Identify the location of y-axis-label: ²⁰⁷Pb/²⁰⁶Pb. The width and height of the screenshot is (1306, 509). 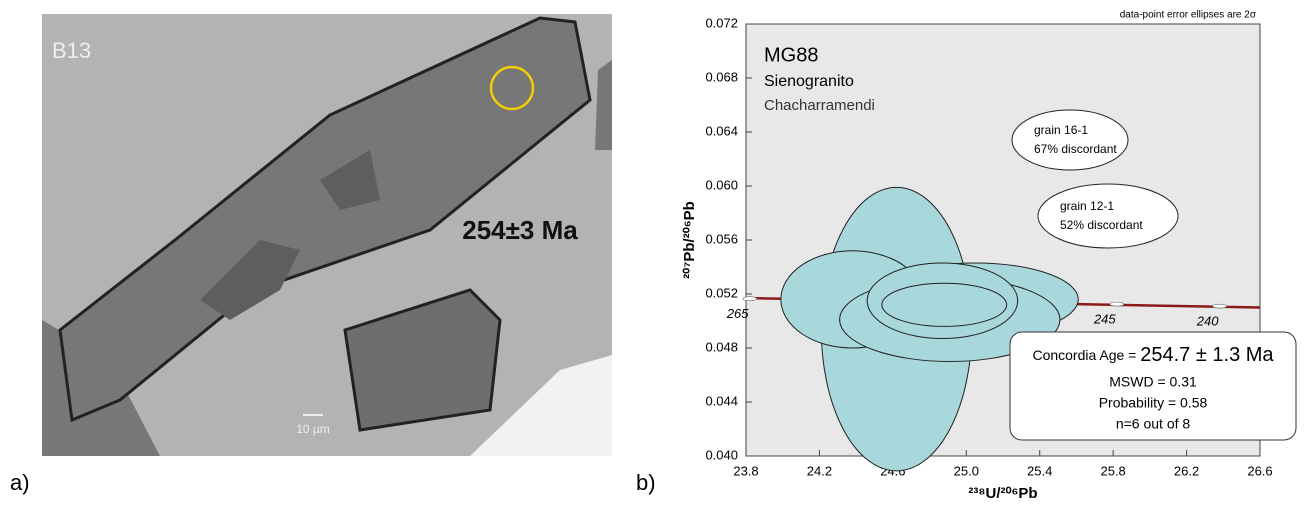
(689, 240).